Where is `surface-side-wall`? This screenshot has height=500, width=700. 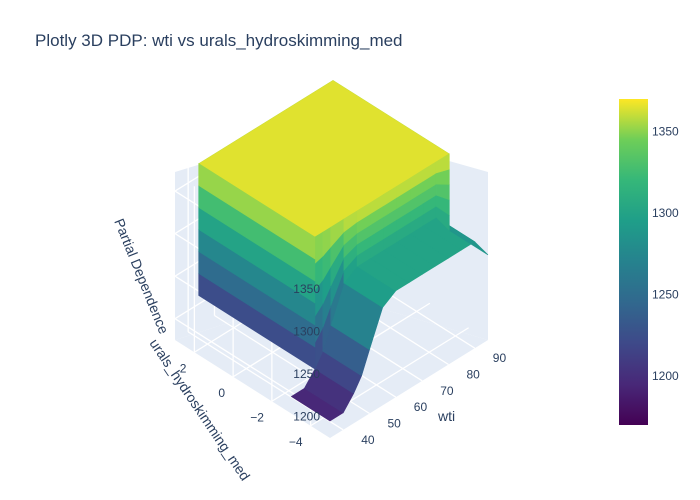
surface-side-wall is located at coordinates (257, 211).